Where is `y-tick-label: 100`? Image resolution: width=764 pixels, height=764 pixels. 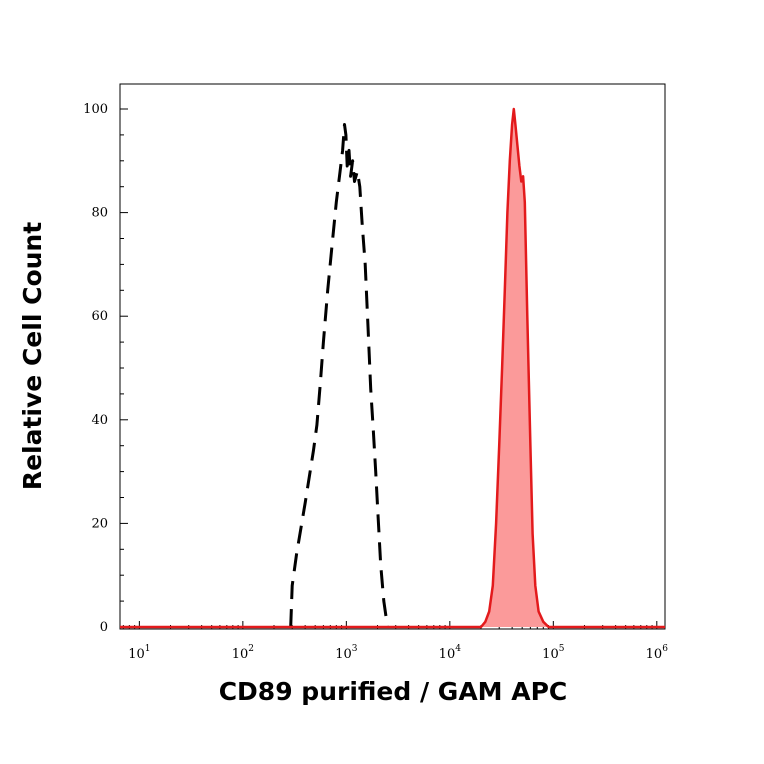 y-tick-label: 100 is located at coordinates (95, 109).